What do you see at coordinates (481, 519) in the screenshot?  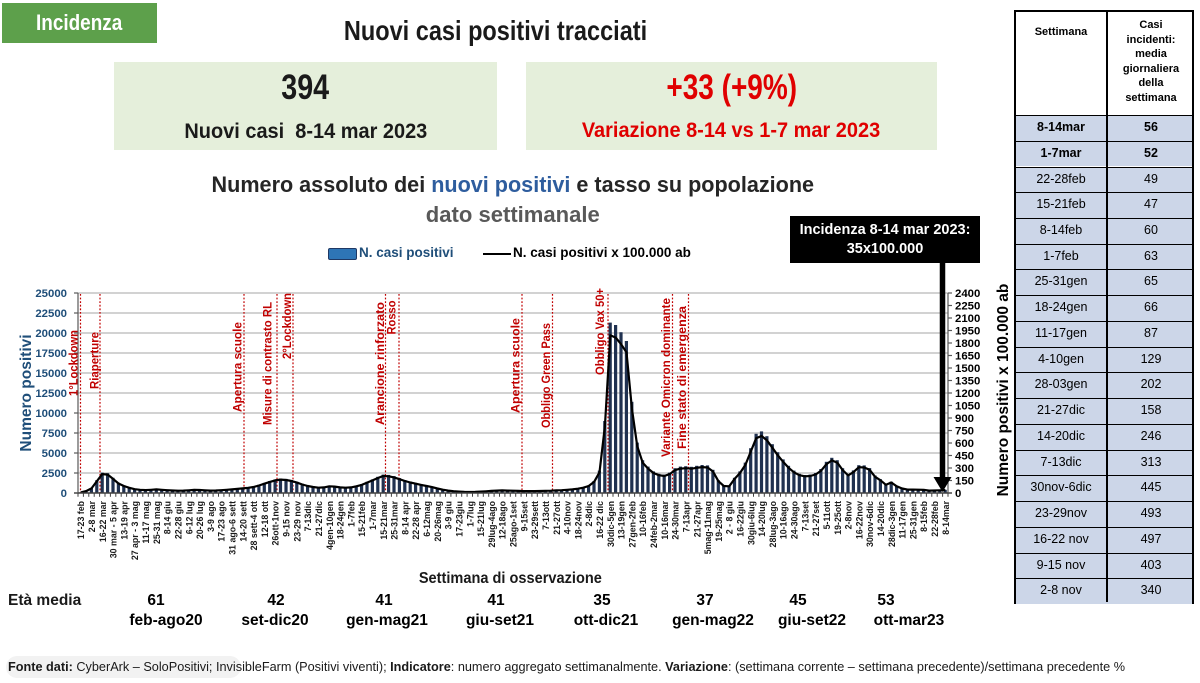 I see `svg-text: 15-21lug` at bounding box center [481, 519].